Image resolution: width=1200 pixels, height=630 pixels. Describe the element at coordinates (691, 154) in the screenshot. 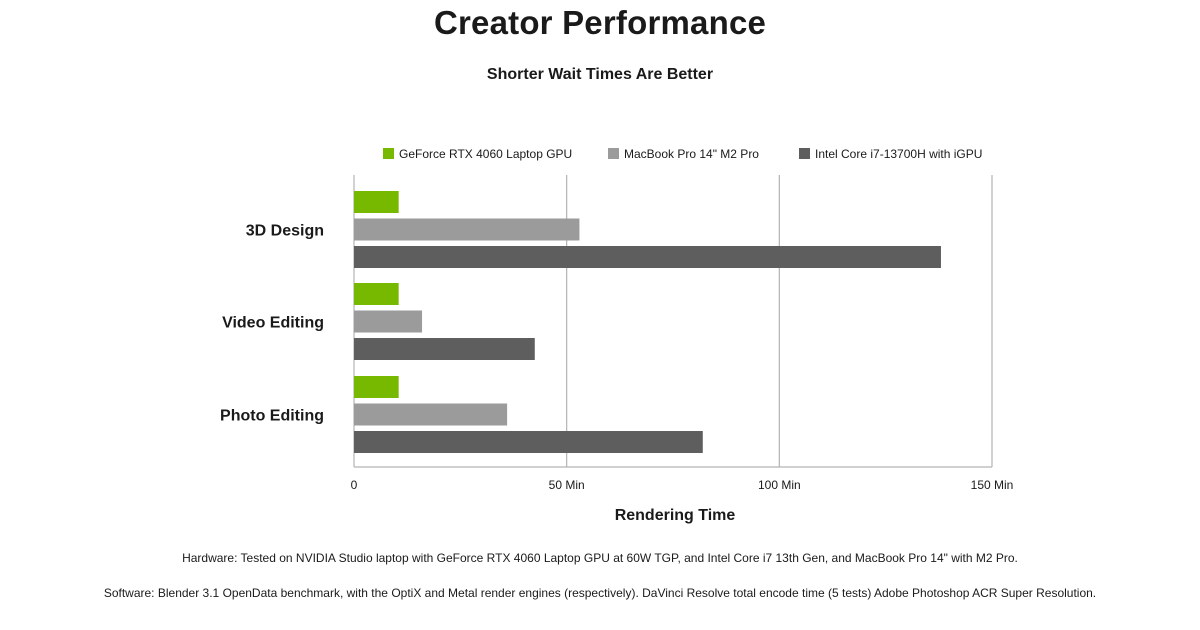

I see `legend-label: MacBook Pro 14" M2 Pro` at that location.